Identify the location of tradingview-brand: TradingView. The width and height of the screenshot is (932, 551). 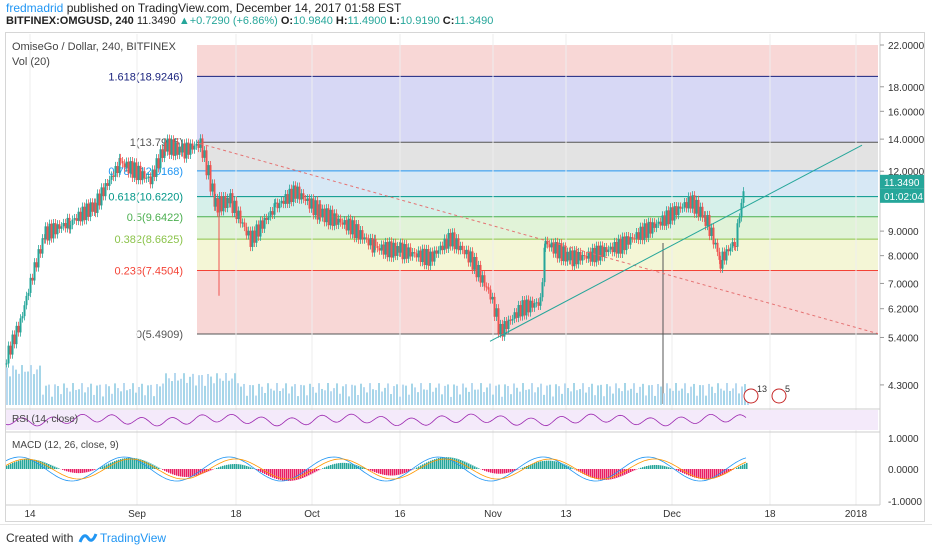
(133, 538).